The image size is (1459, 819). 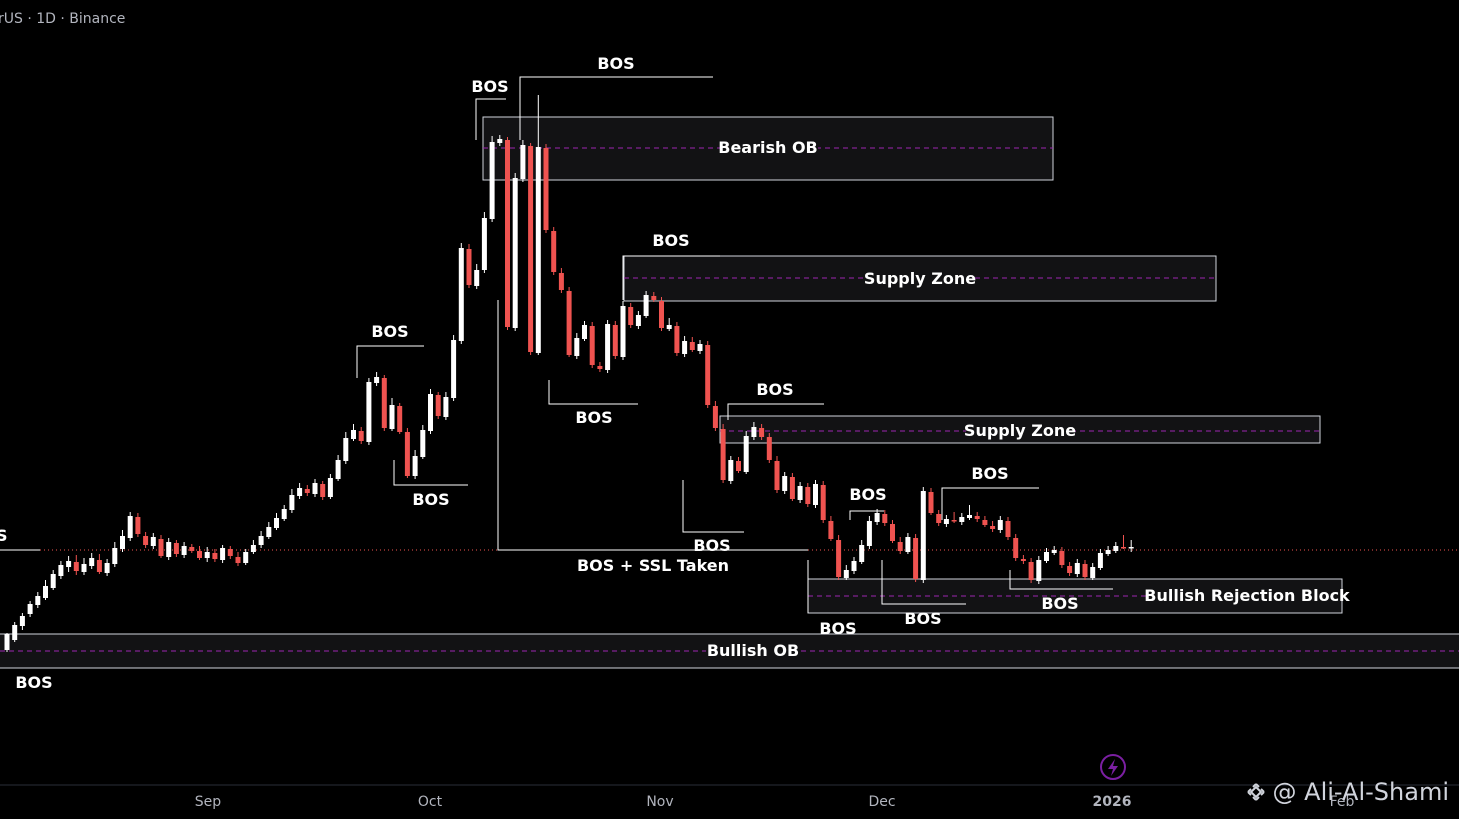 What do you see at coordinates (1113, 767) in the screenshot?
I see `lightning-icon` at bounding box center [1113, 767].